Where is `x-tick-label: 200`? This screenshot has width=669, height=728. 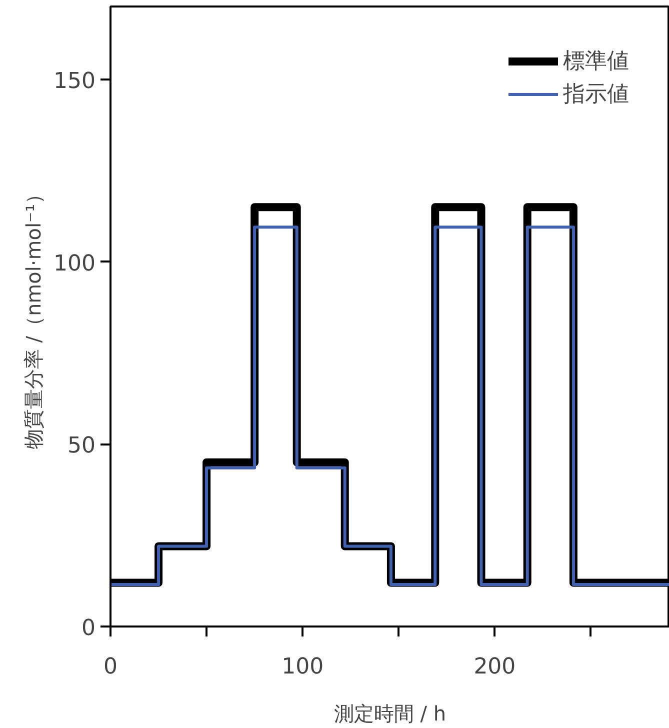
x-tick-label: 200 is located at coordinates (495, 667).